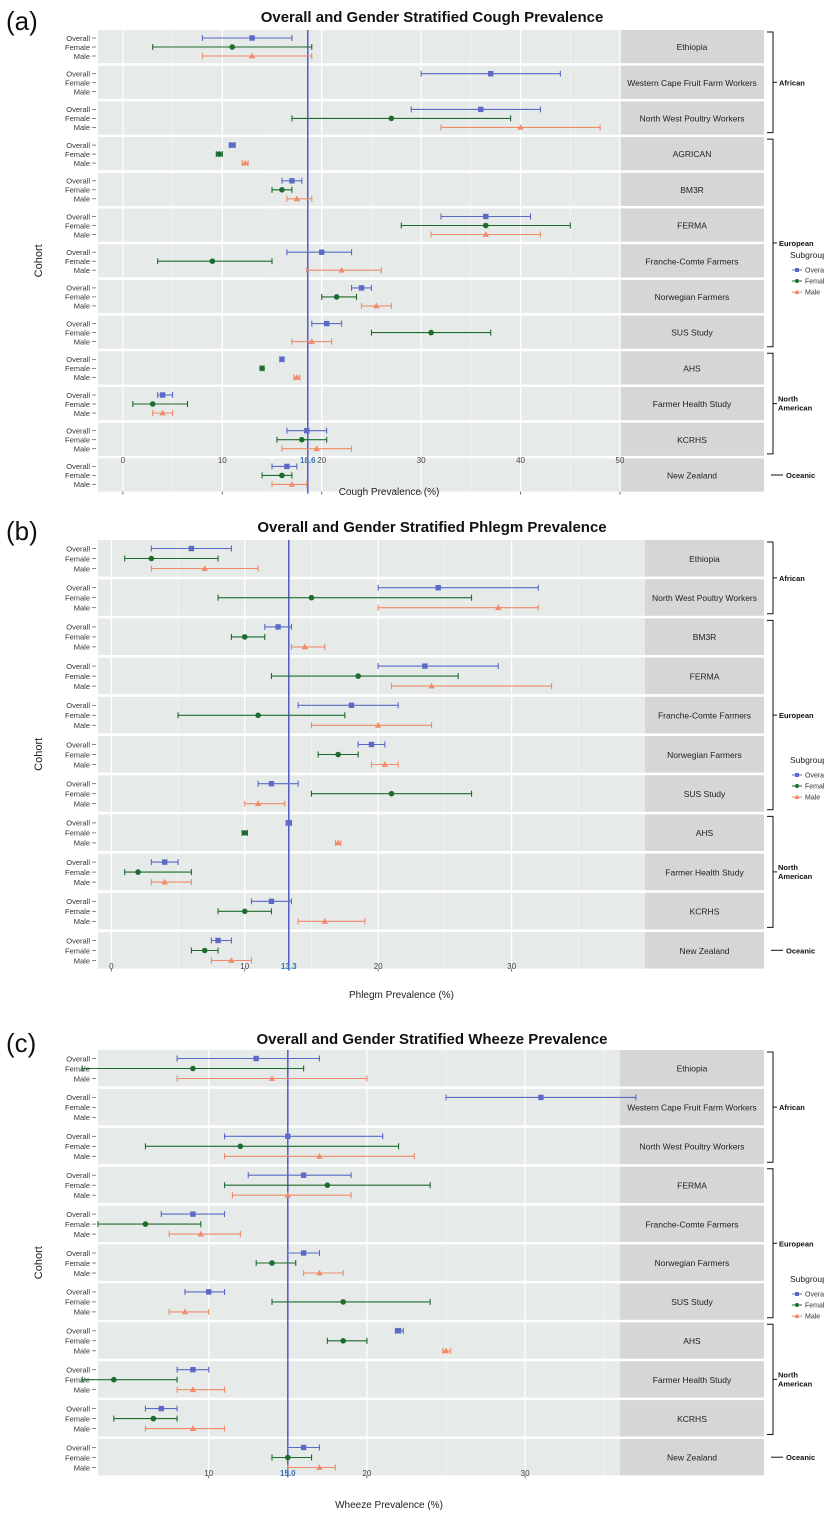  Describe the element at coordinates (796, 243) in the screenshot. I see `region-label: European` at that location.